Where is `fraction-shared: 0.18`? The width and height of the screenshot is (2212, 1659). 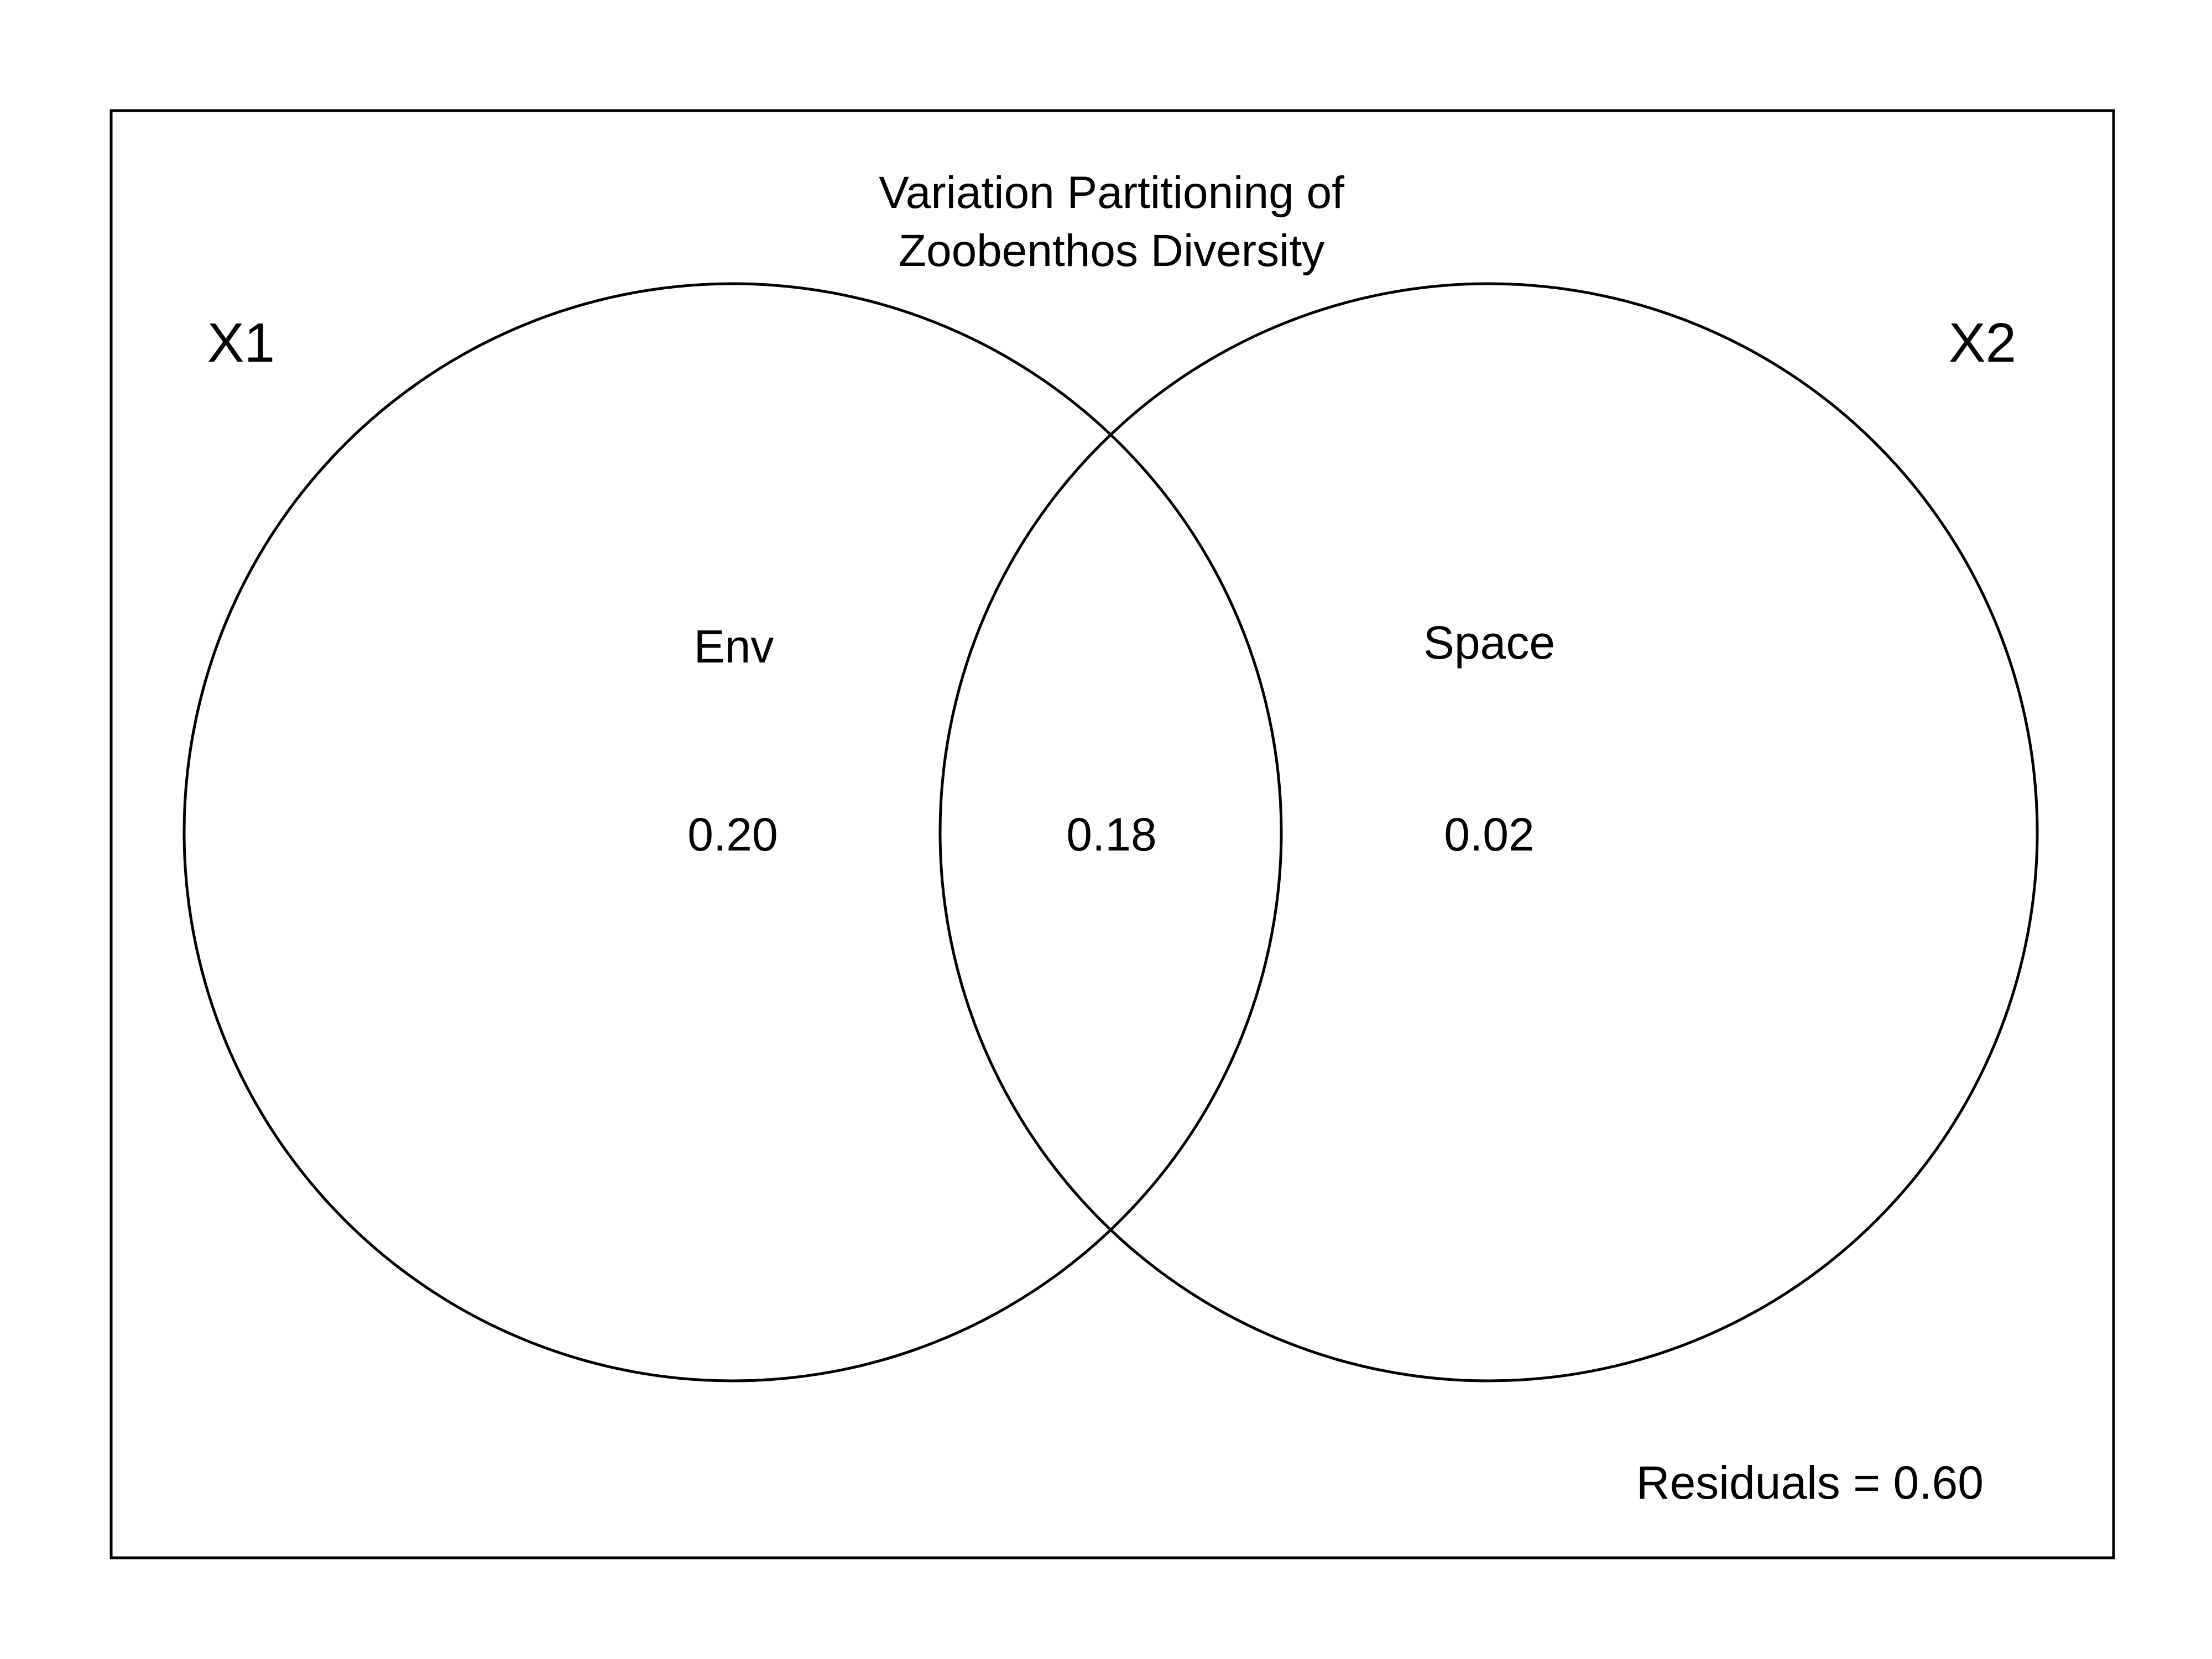
fraction-shared: 0.18 is located at coordinates (1112, 834).